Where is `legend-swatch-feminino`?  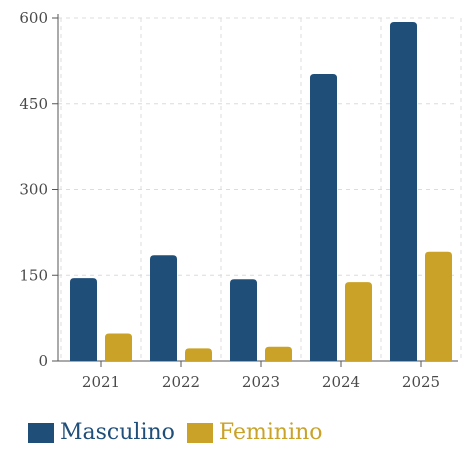
legend-swatch-feminino is located at coordinates (199, 432).